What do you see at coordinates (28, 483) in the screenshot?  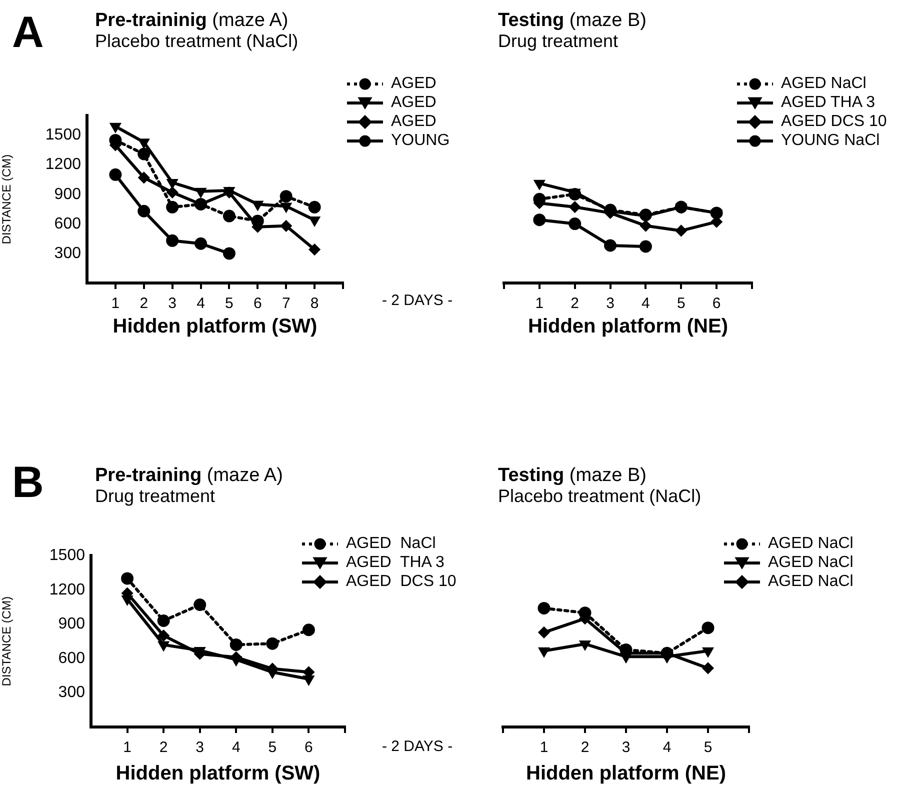 I see `text: B` at bounding box center [28, 483].